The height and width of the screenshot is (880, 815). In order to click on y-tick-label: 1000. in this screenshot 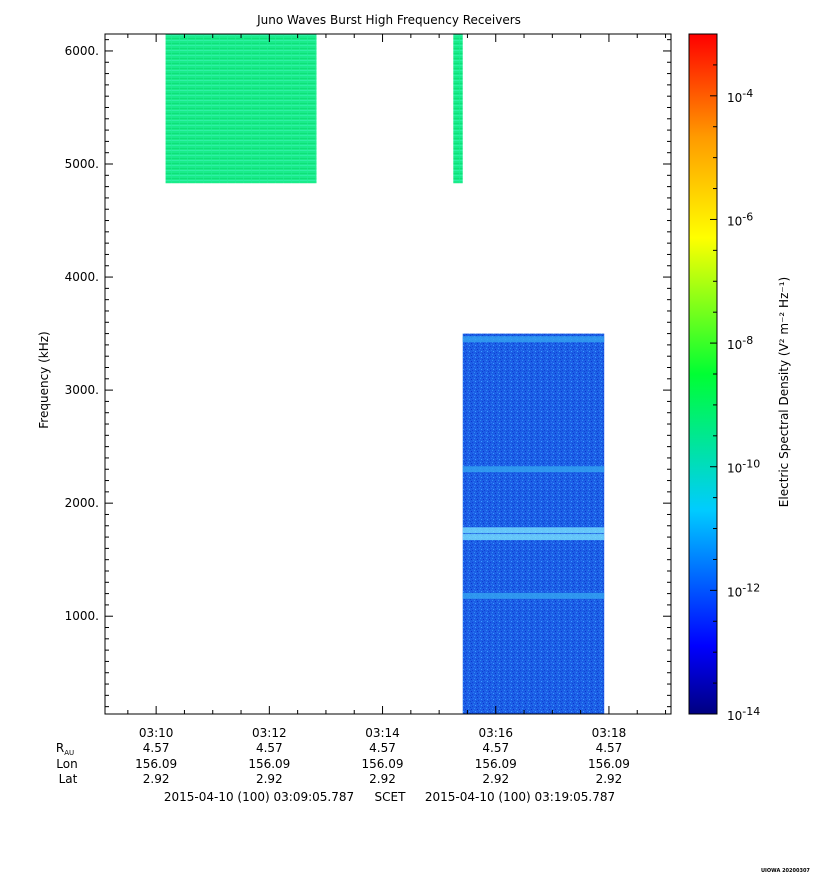, I will do `click(82, 616)`.